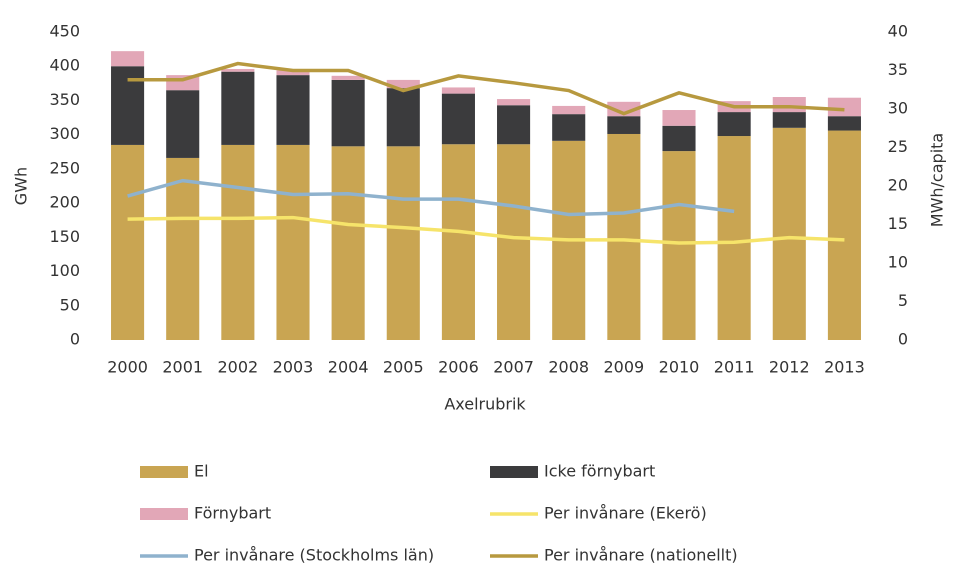  I want to click on y-tick-label: 250, so click(64, 167).